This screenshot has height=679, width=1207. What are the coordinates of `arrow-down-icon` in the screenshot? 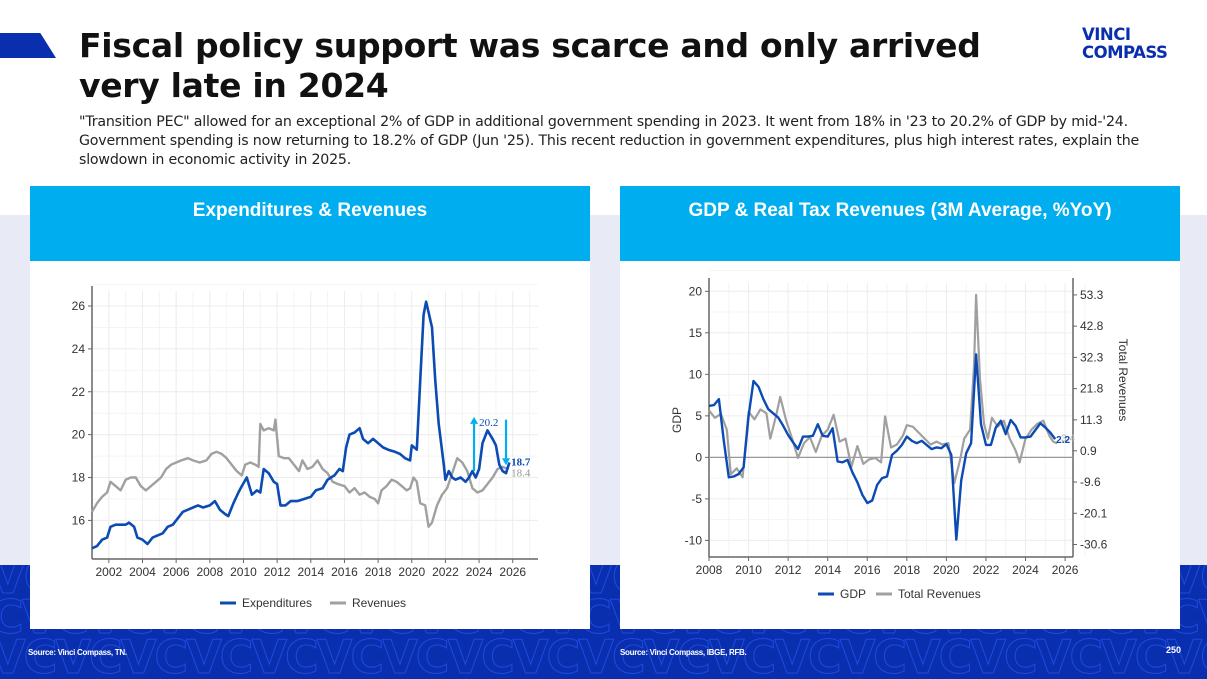 It's located at (506, 462).